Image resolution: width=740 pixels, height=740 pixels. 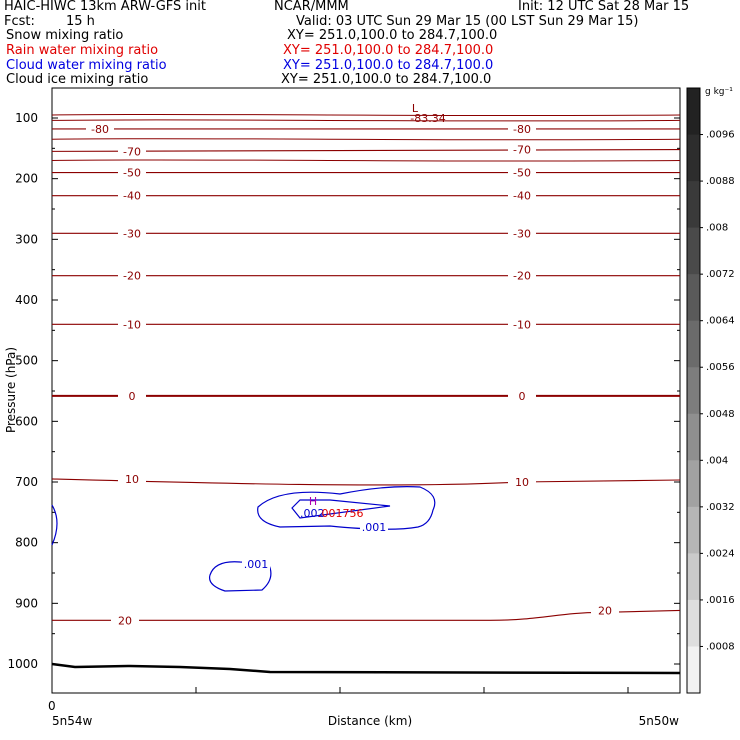 I want to click on isotherm-label: 10, so click(x=132, y=479).